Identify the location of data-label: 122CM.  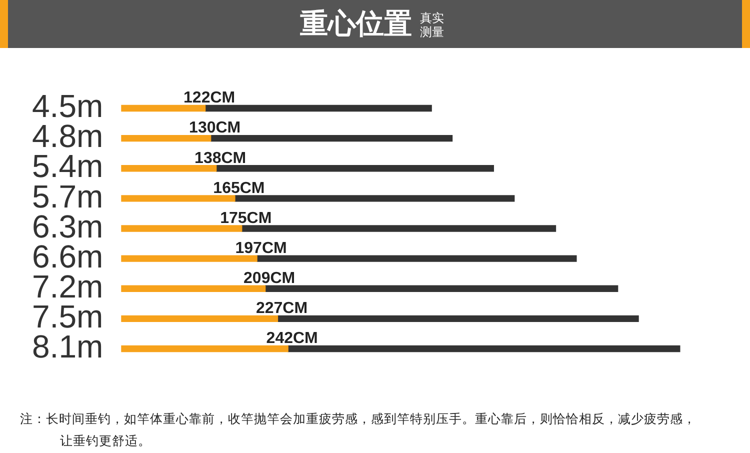
(210, 98).